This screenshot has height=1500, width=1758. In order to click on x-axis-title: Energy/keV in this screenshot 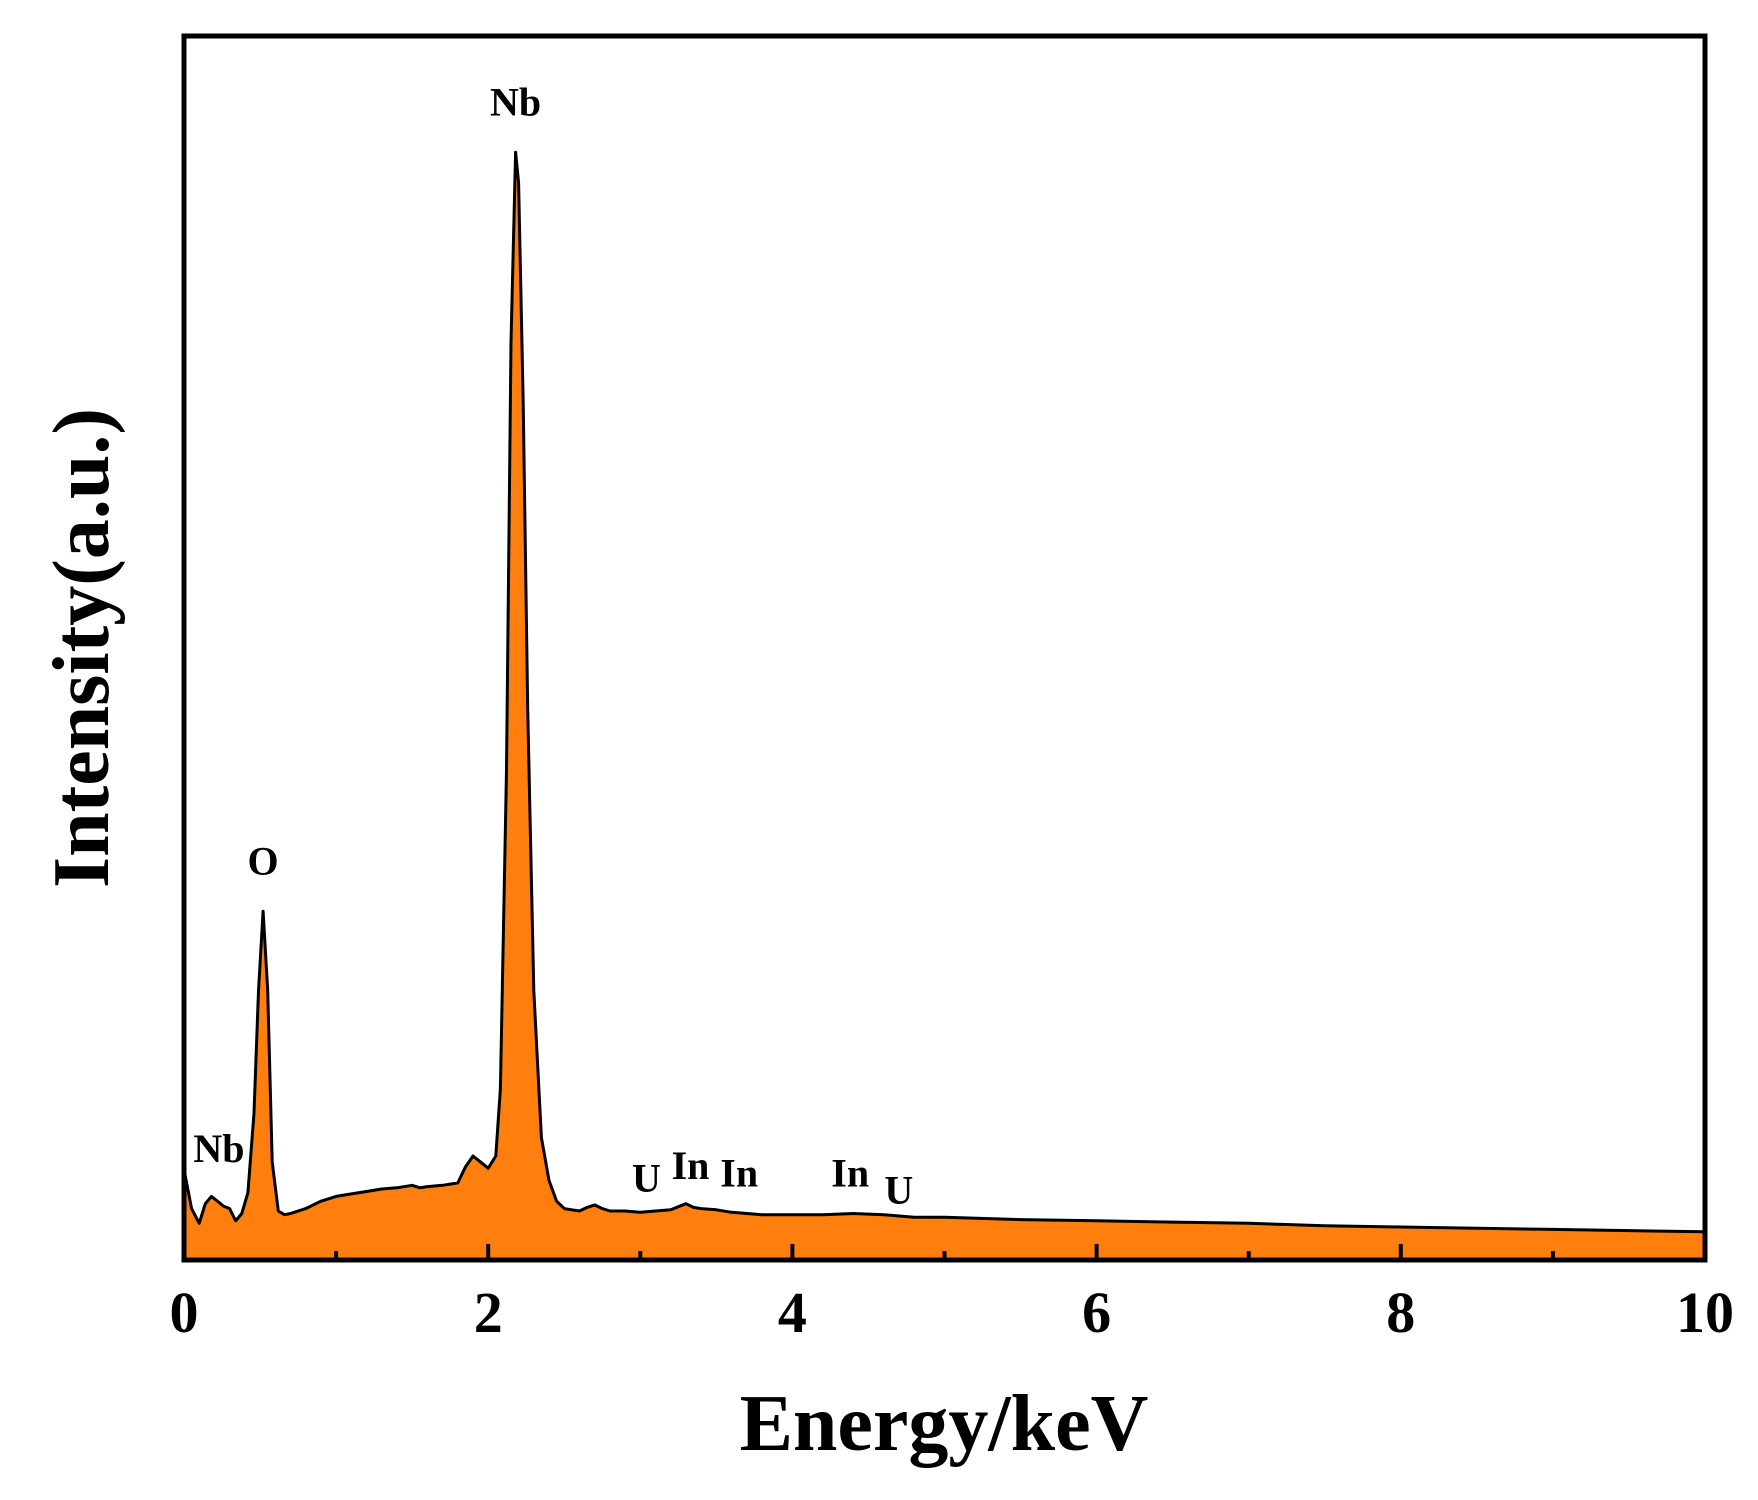, I will do `click(944, 1424)`.